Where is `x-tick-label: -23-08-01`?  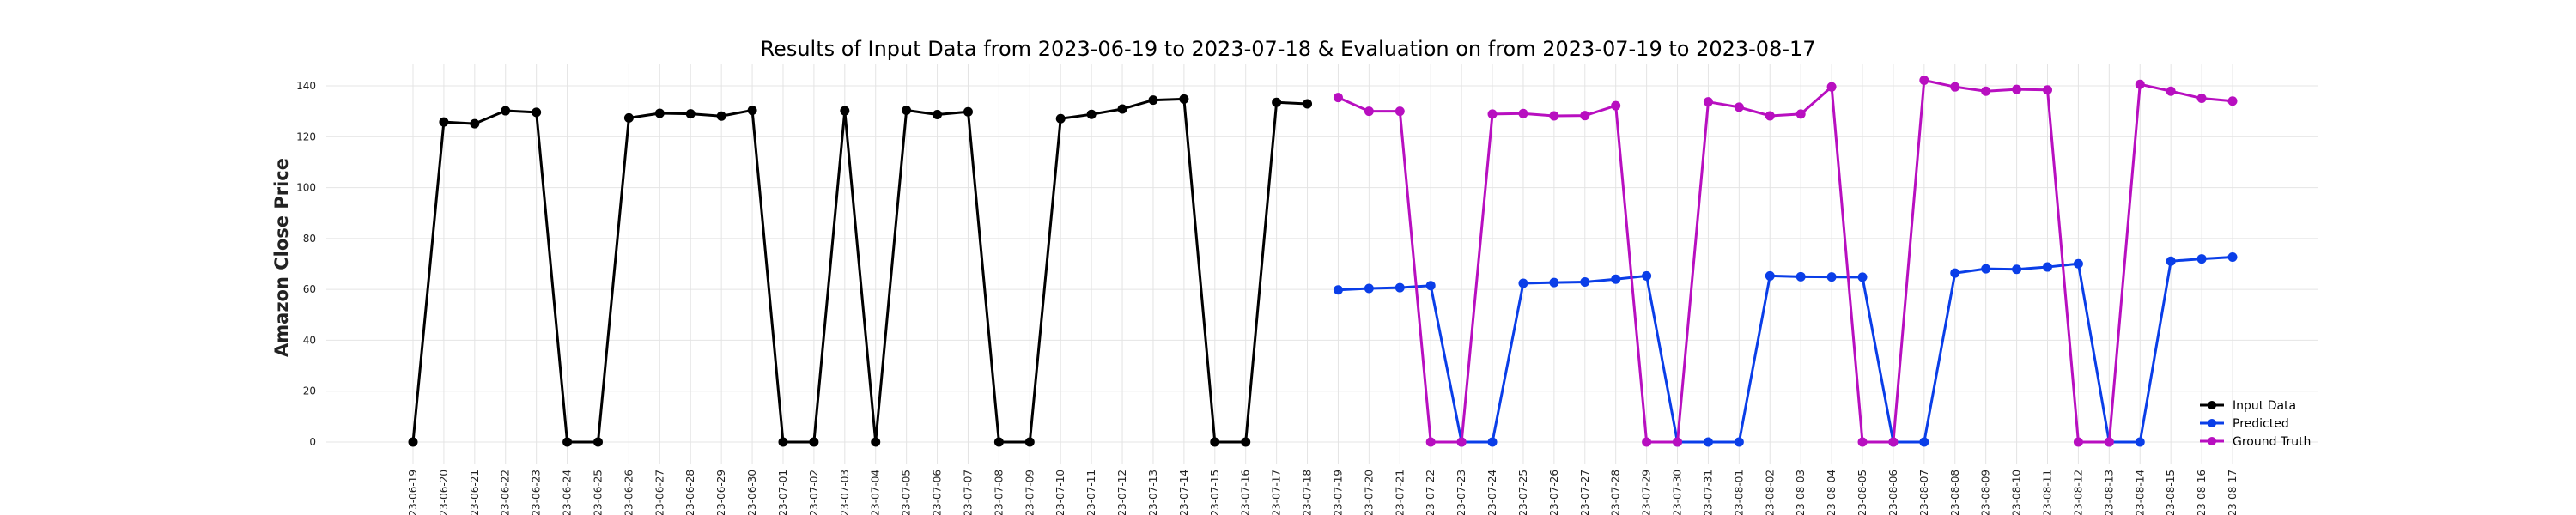
x-tick-label: -23-08-01 is located at coordinates (1739, 492).